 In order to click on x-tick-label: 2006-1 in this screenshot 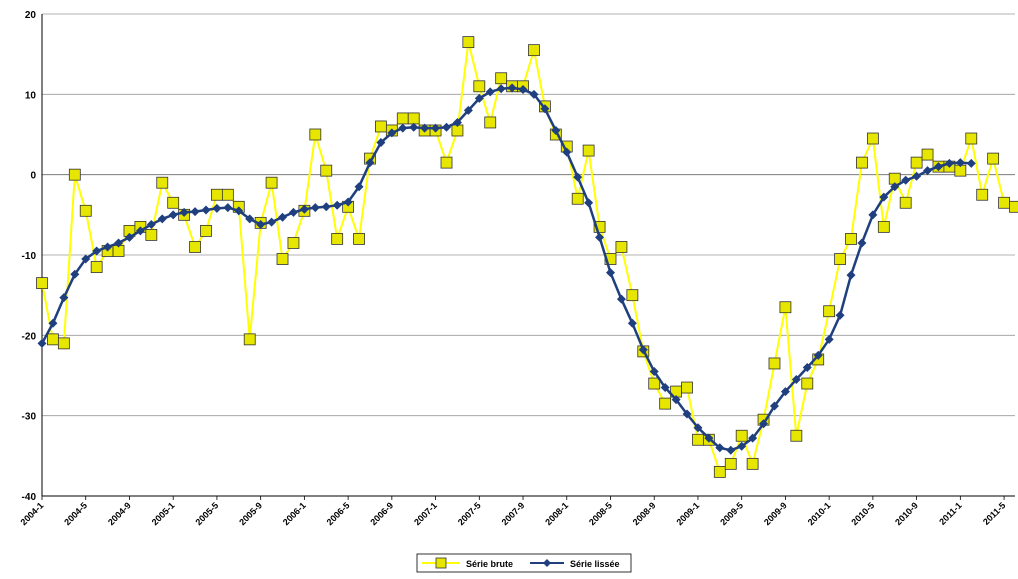, I will do `click(294, 513)`.